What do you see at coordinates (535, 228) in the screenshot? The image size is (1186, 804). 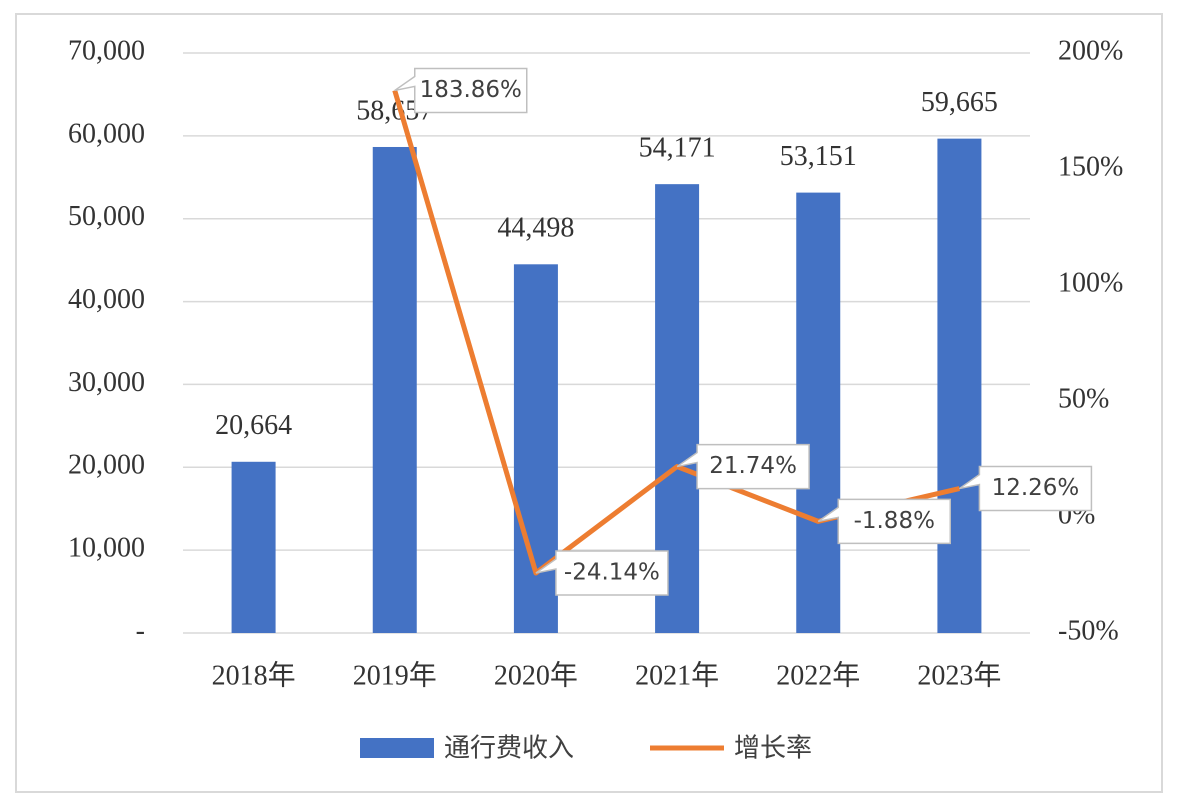 I see `bar-value-label: 44,498` at bounding box center [535, 228].